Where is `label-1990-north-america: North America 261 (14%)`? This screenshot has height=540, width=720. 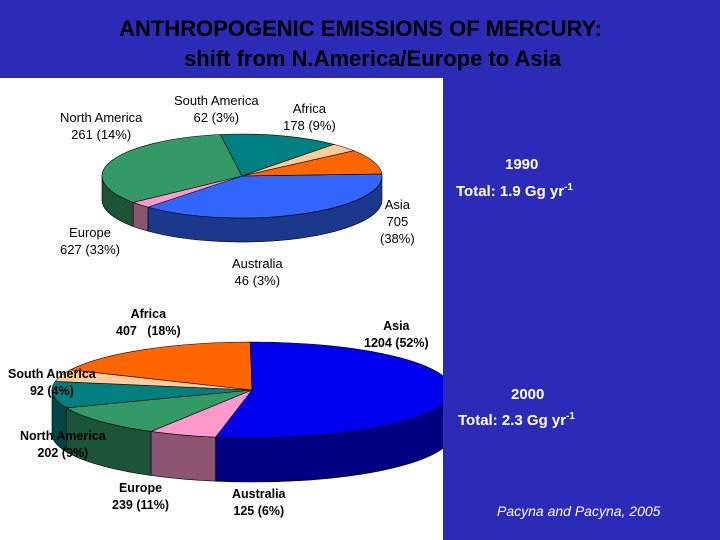 label-1990-north-america: North America 261 (14%) is located at coordinates (101, 126).